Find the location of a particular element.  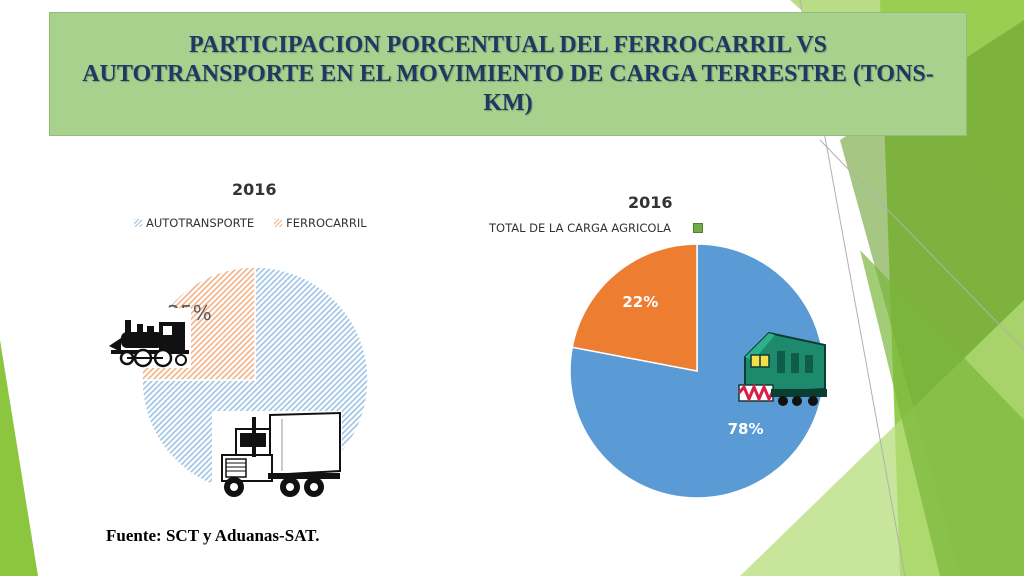

legend-label-carga-agricola: TOTAL DE LA CARGA AGRICOLA is located at coordinates (580, 228).